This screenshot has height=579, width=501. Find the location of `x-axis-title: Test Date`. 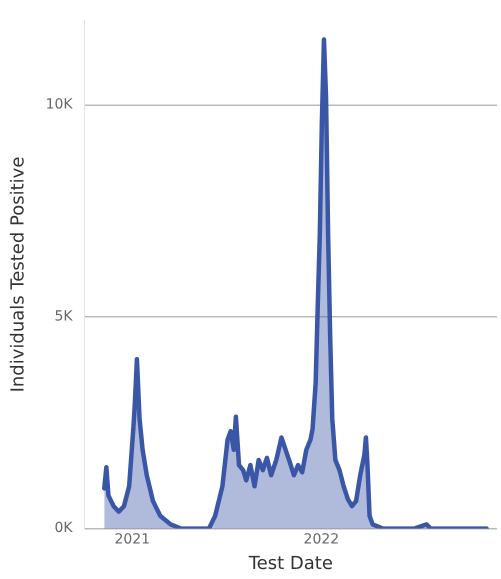

x-axis-title: Test Date is located at coordinates (290, 563).